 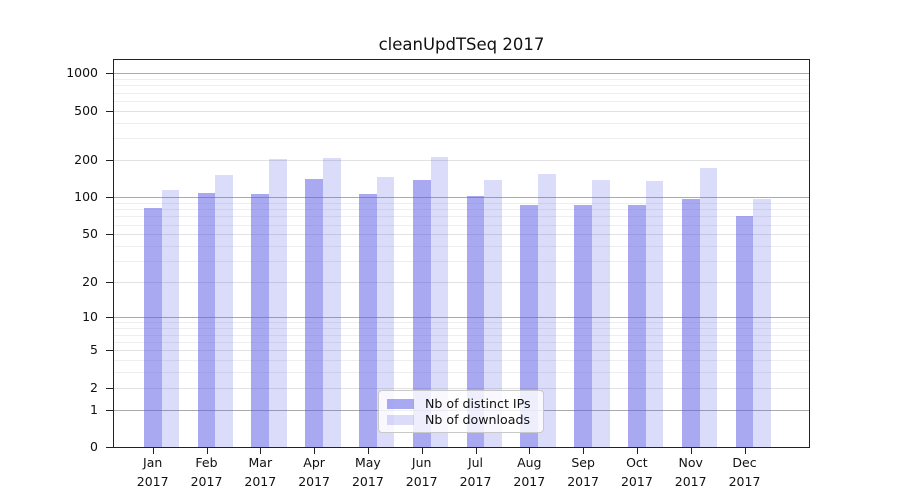 What do you see at coordinates (708, 307) in the screenshot?
I see `bar-downloads-nov` at bounding box center [708, 307].